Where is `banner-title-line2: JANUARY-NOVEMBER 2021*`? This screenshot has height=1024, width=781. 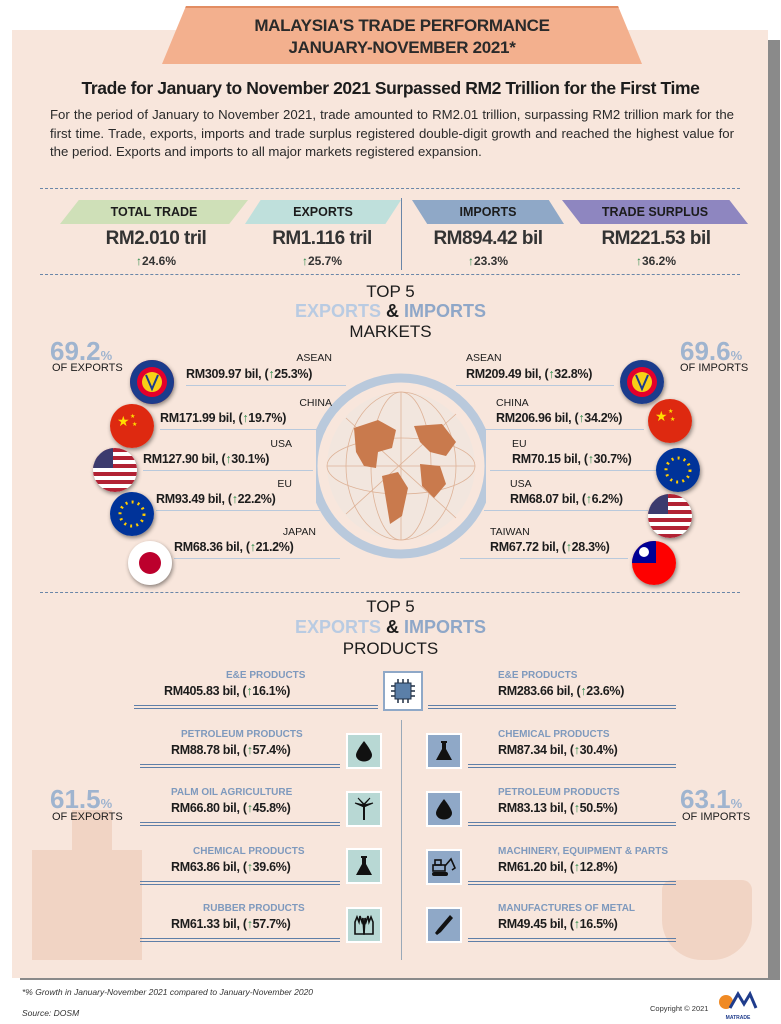
banner-title-line2: JANUARY-NOVEMBER 2021* is located at coordinates (402, 47).